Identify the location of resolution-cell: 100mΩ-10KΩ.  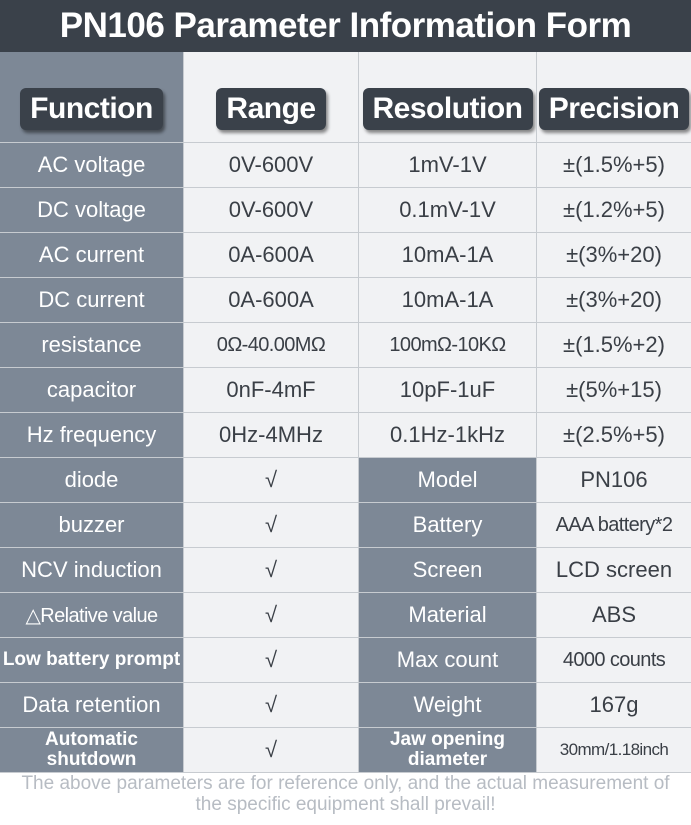
(448, 345).